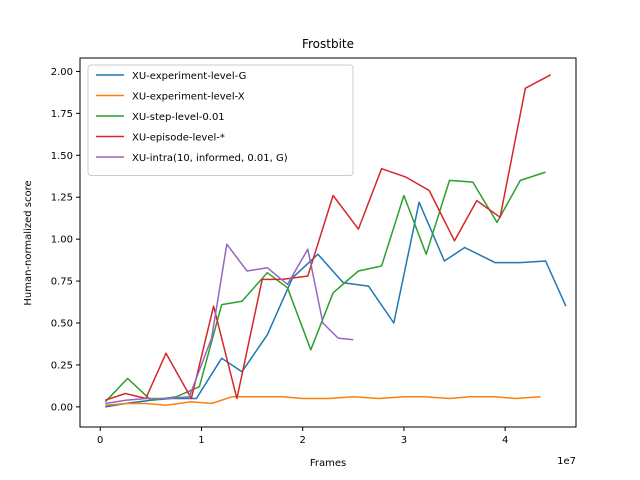  What do you see at coordinates (566, 461) in the screenshot?
I see `x-offset-label: 1e7` at bounding box center [566, 461].